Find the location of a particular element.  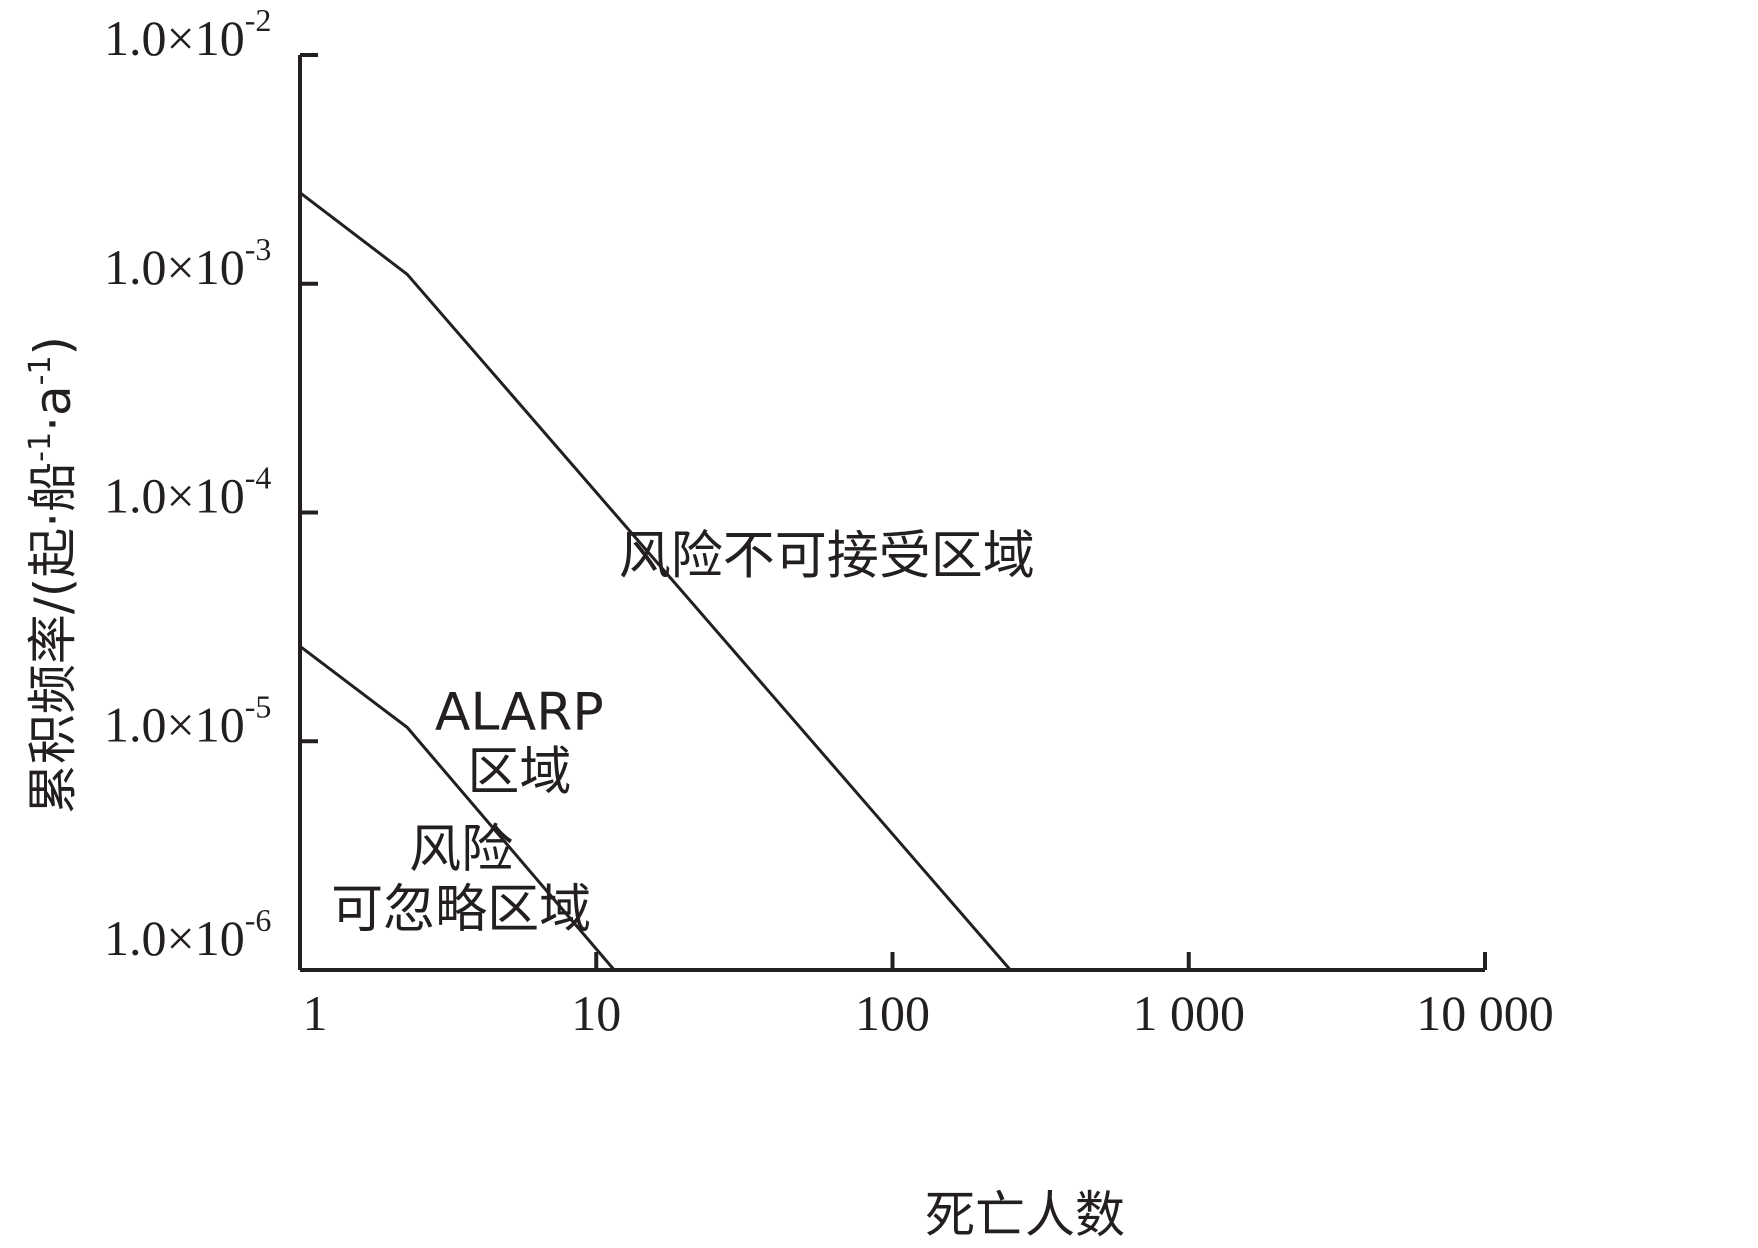

y-tick-label: 1.0×10⁻⁶ is located at coordinates (187, 934).